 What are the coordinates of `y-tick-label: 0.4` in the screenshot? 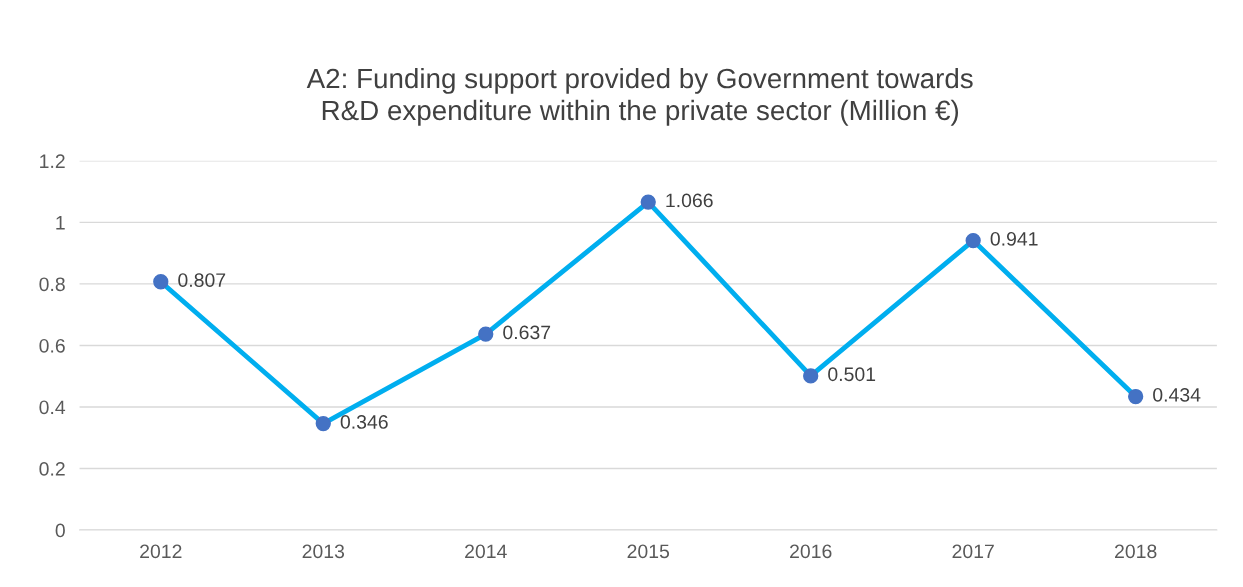 It's located at (52, 407).